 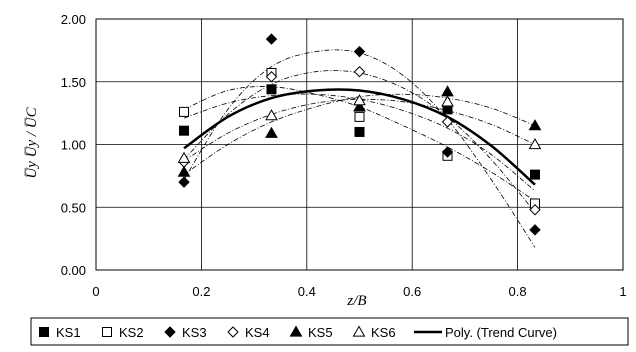 What do you see at coordinates (412, 291) in the screenshot?
I see `x-tick-label: 0.6` at bounding box center [412, 291].